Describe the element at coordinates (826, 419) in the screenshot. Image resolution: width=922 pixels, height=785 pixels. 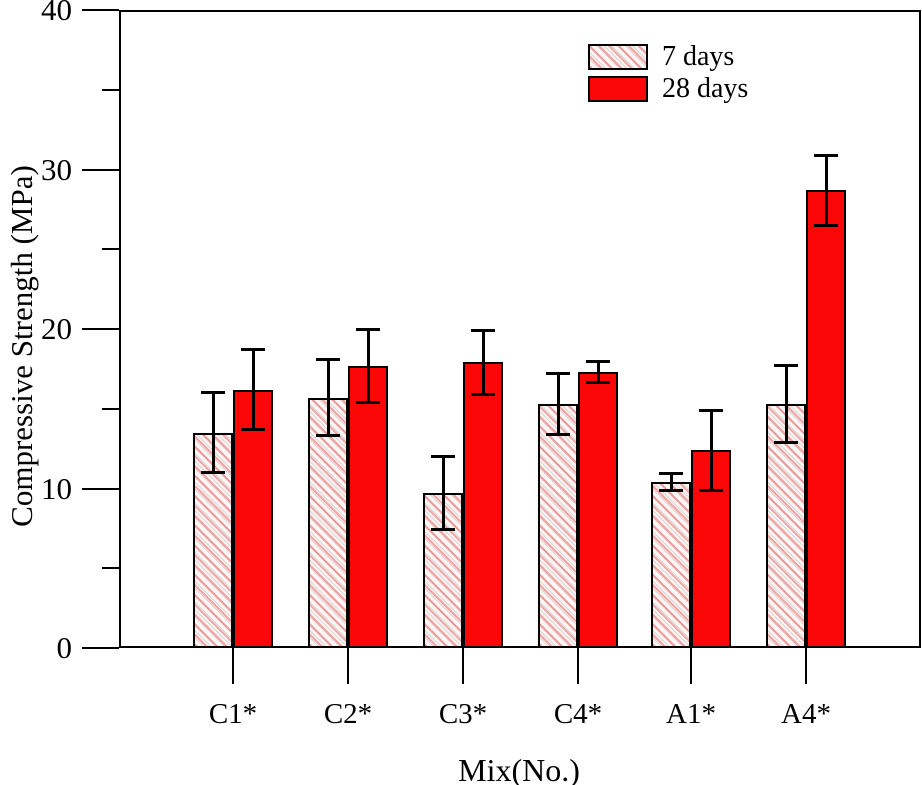
I see `bar-A4-28-days` at that location.